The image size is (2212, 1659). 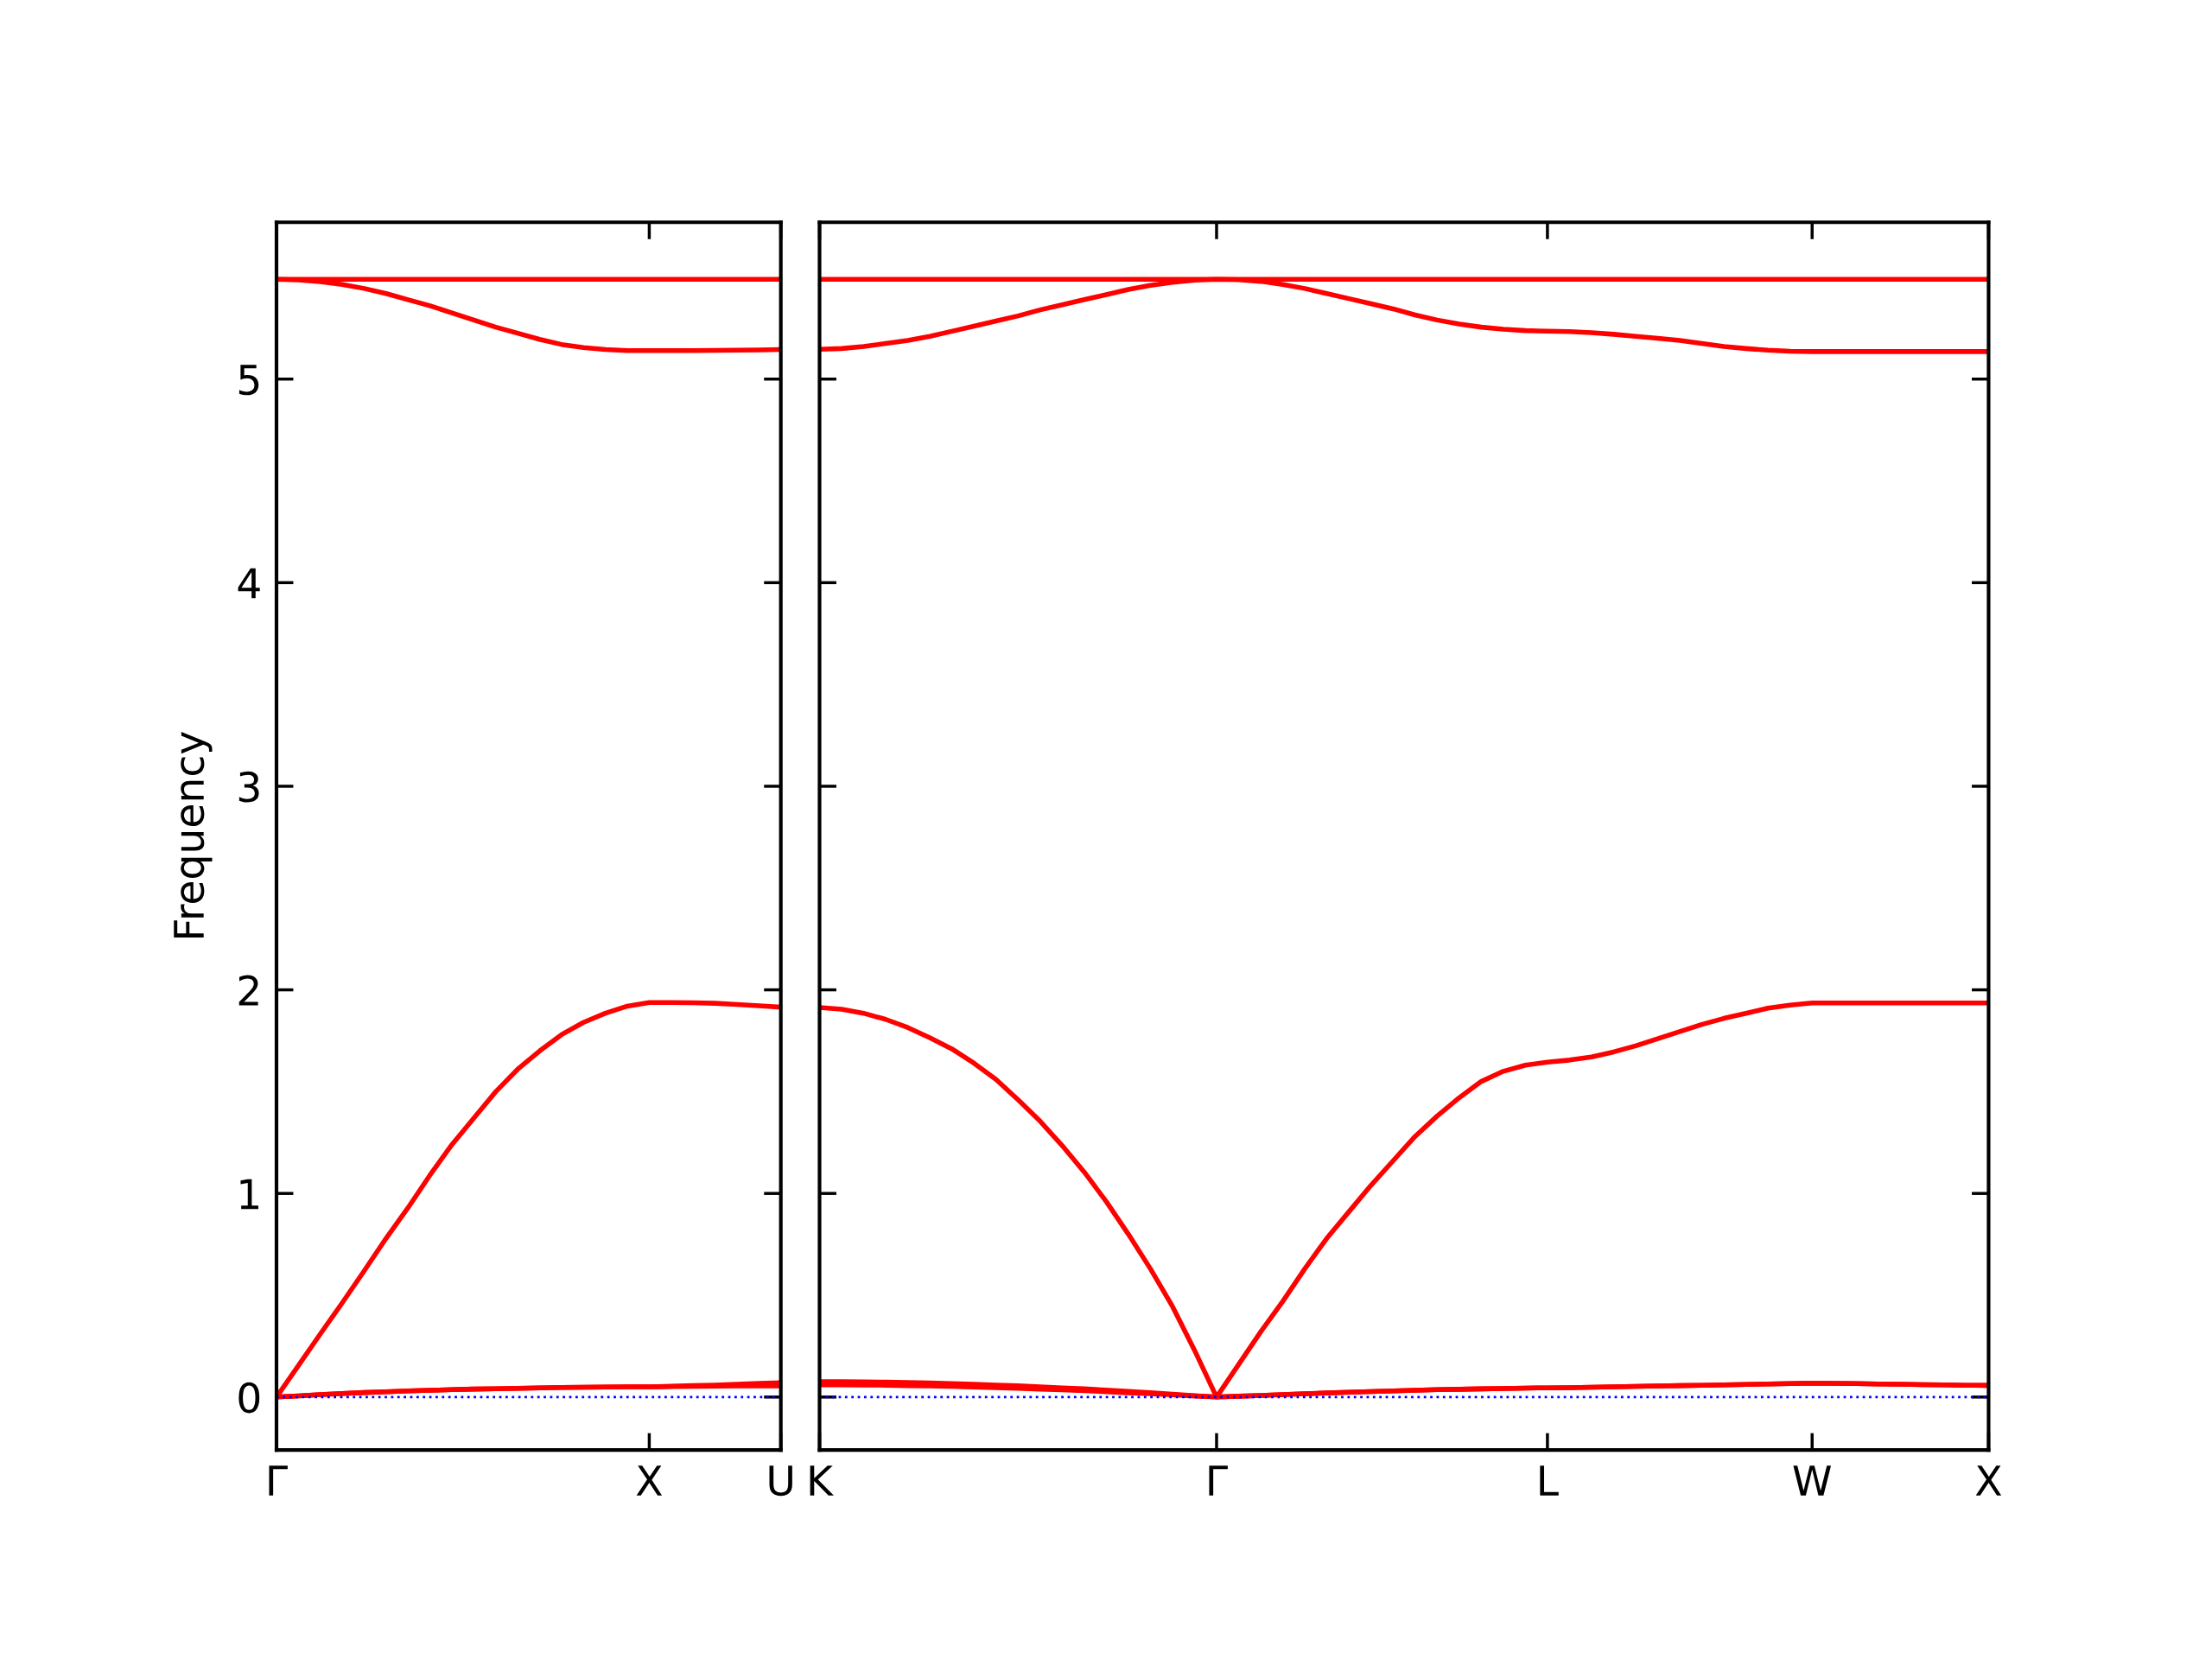 What do you see at coordinates (1812, 1480) in the screenshot?
I see `x-tick-label: W` at bounding box center [1812, 1480].